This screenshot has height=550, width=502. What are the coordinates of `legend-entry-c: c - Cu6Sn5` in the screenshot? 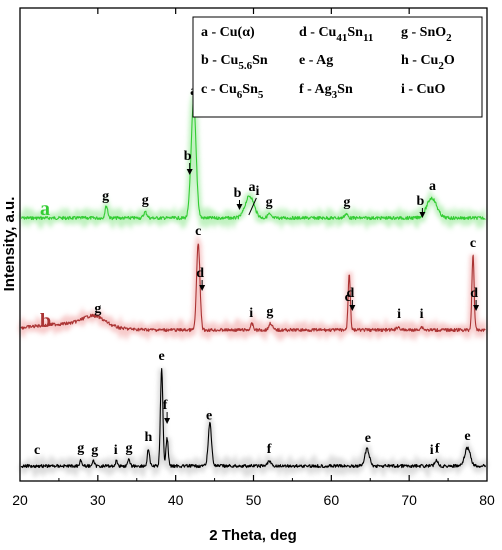 It's located at (232, 91).